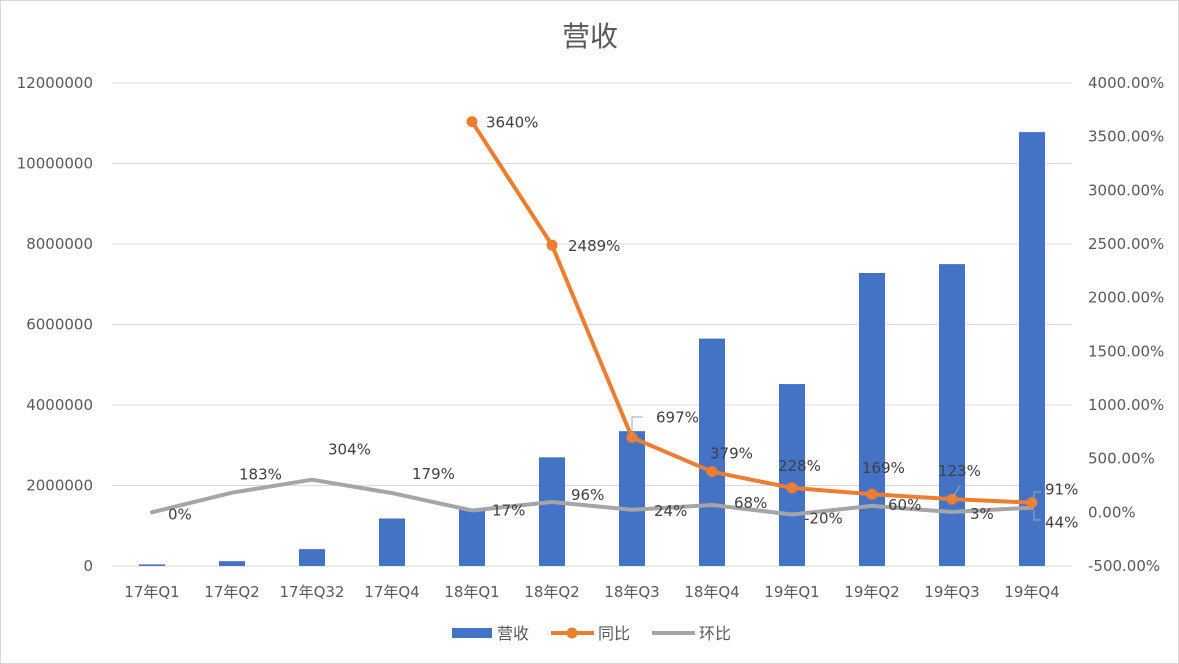 This screenshot has width=1179, height=664. I want to click on x-tick-label: 18年Q2, so click(551, 592).